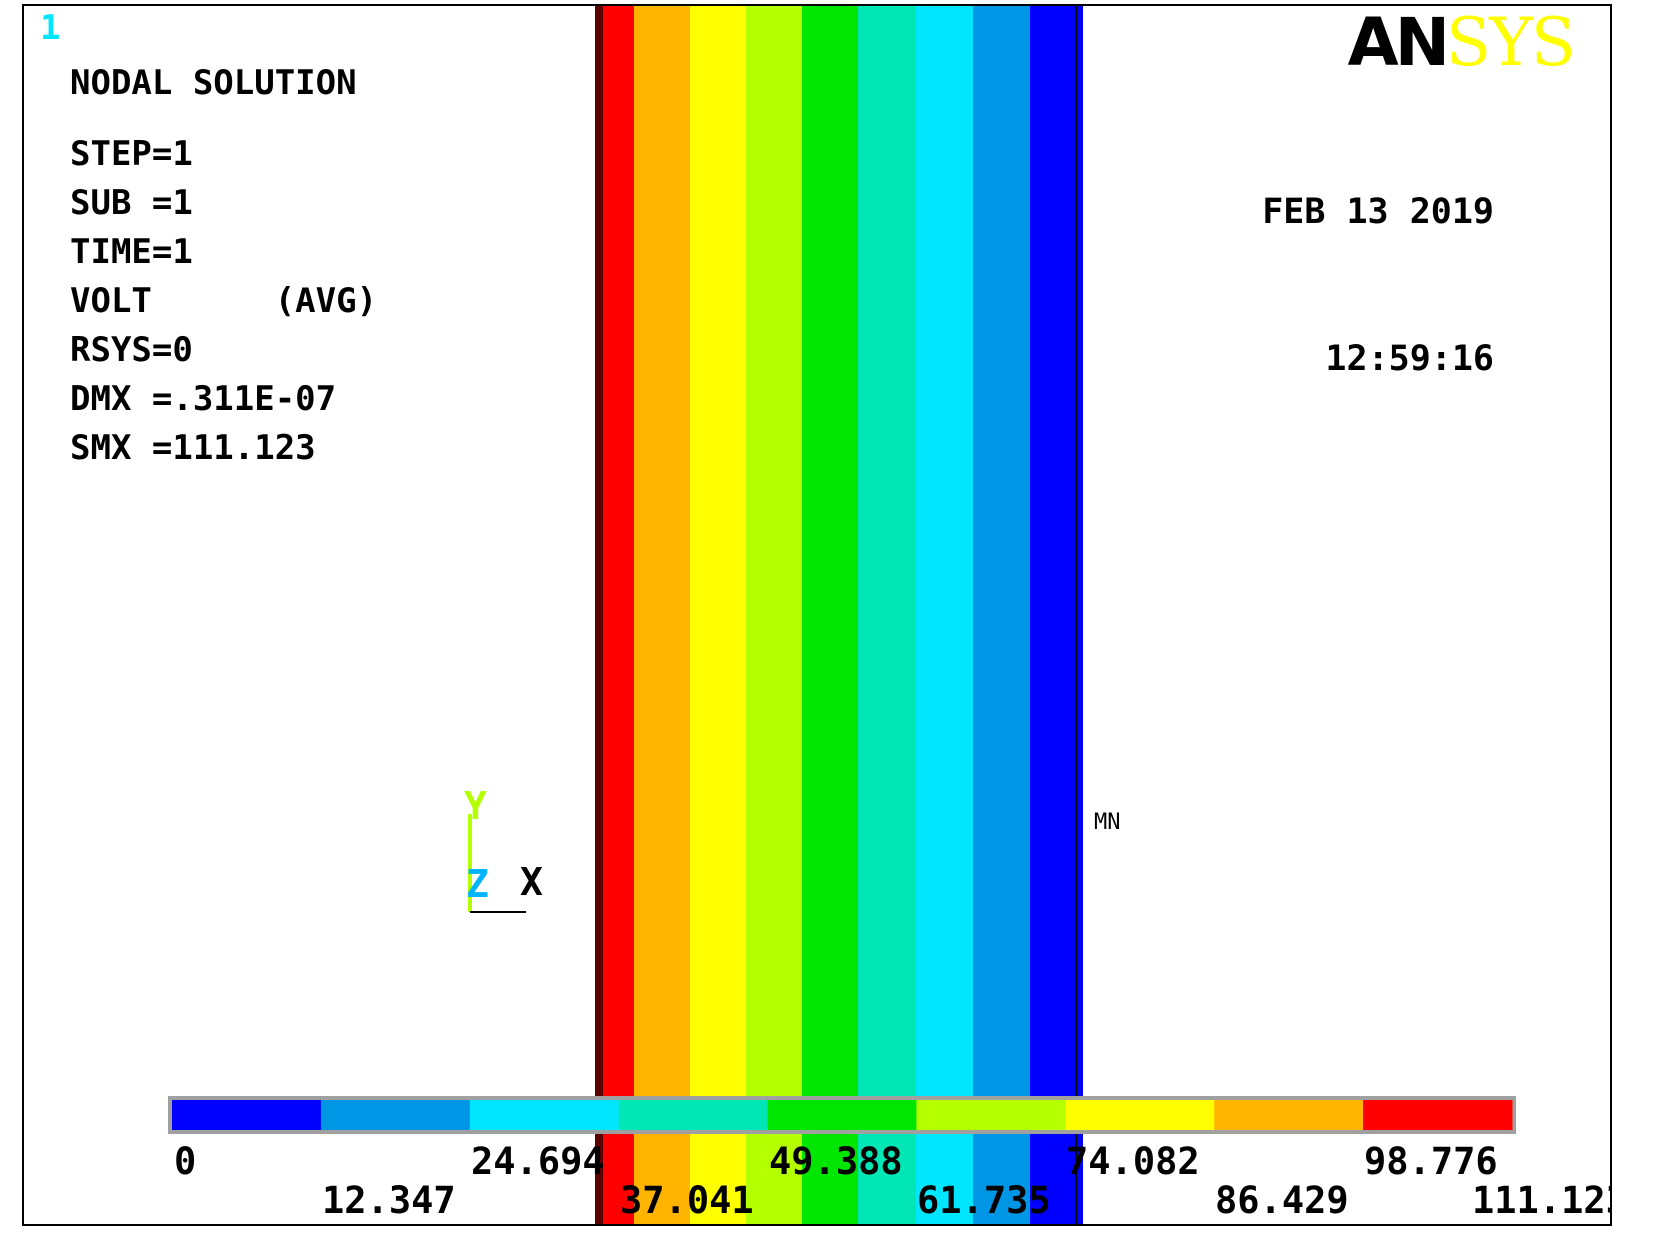  What do you see at coordinates (836, 1161) in the screenshot?
I see `legend-top-2: 49.388` at bounding box center [836, 1161].